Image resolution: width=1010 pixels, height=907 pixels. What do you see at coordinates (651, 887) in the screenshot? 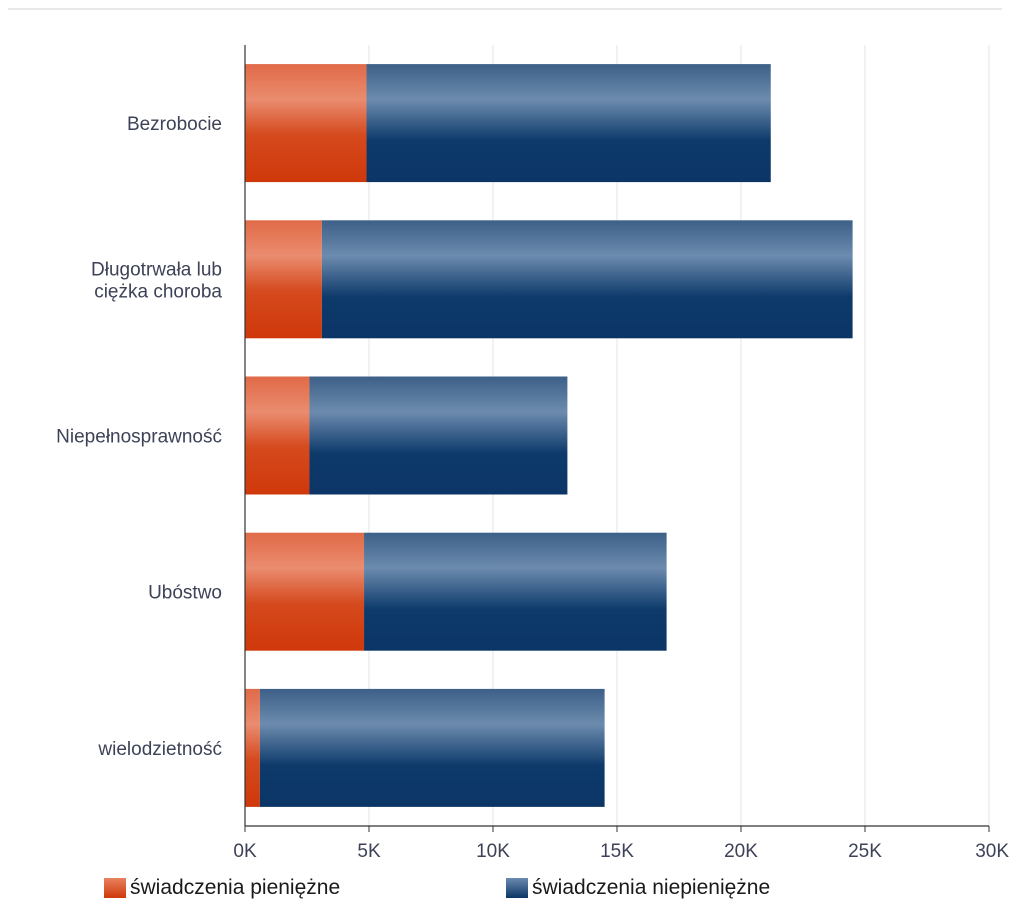
I see `legend-label-noncash: świadczenia niepieniężne` at bounding box center [651, 887].